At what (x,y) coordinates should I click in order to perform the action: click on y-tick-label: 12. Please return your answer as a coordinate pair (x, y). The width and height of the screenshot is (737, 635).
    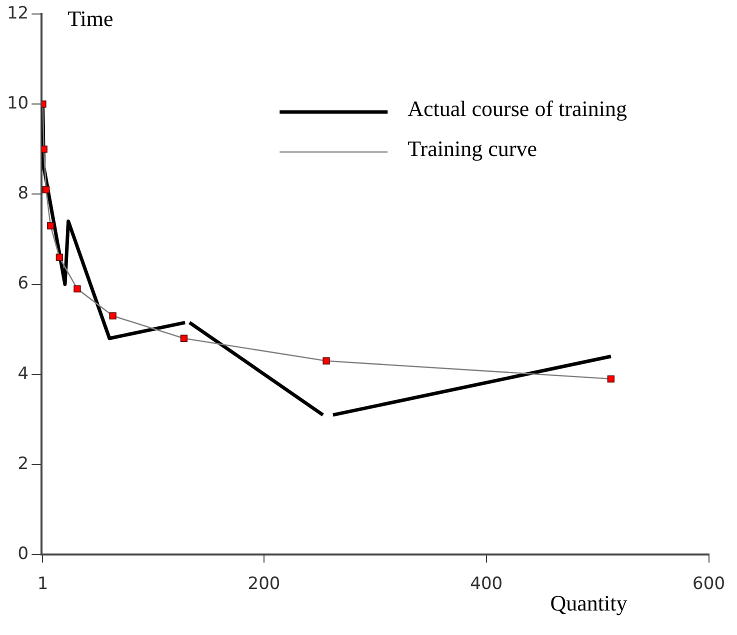
    Looking at the image, I should click on (17, 13).